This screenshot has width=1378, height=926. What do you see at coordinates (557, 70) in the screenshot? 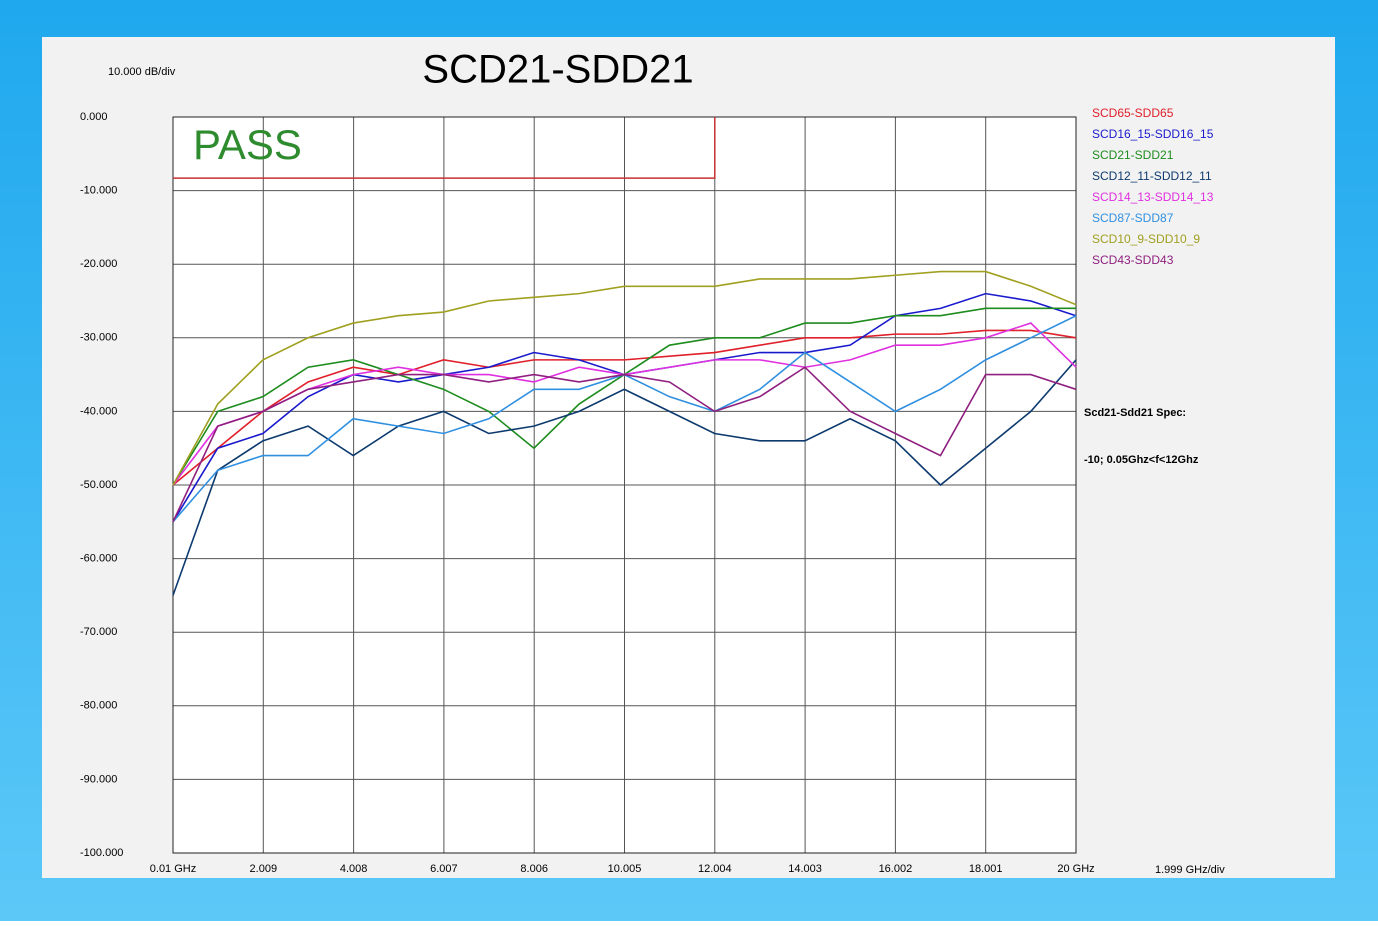
I see `chart-title: SCD21-SDD21` at bounding box center [557, 70].